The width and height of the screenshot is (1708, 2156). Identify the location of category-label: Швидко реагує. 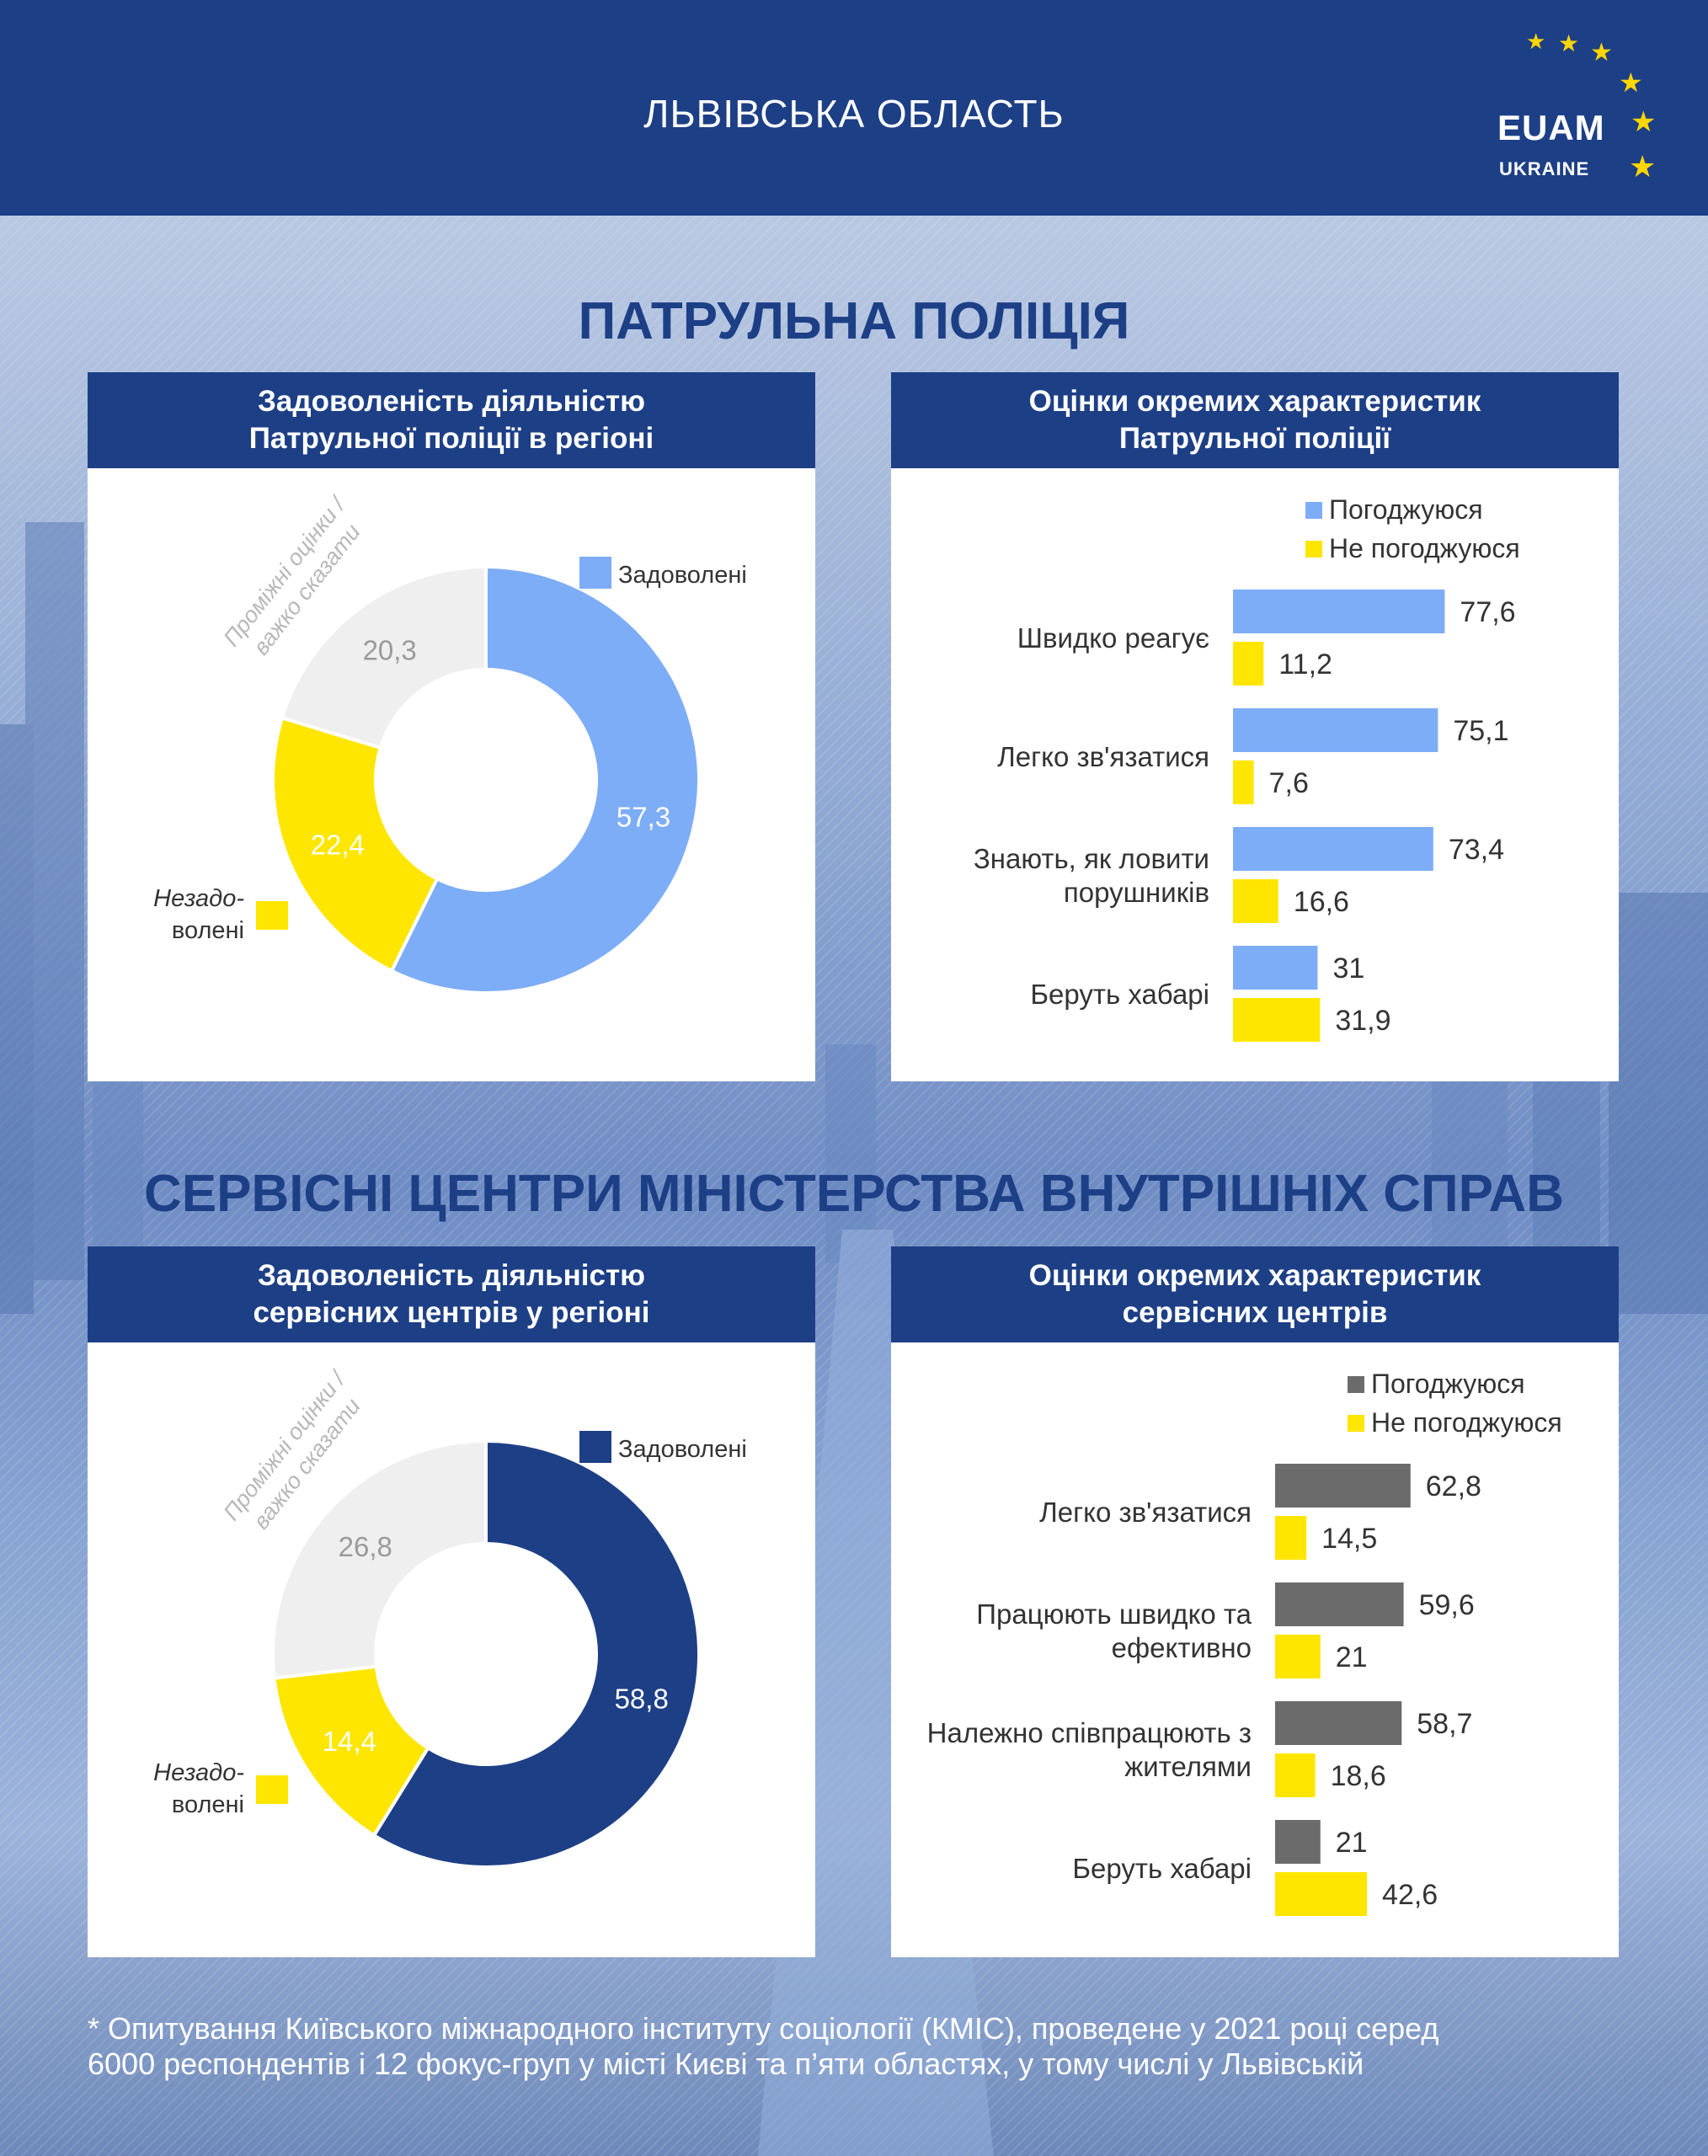
(1113, 638).